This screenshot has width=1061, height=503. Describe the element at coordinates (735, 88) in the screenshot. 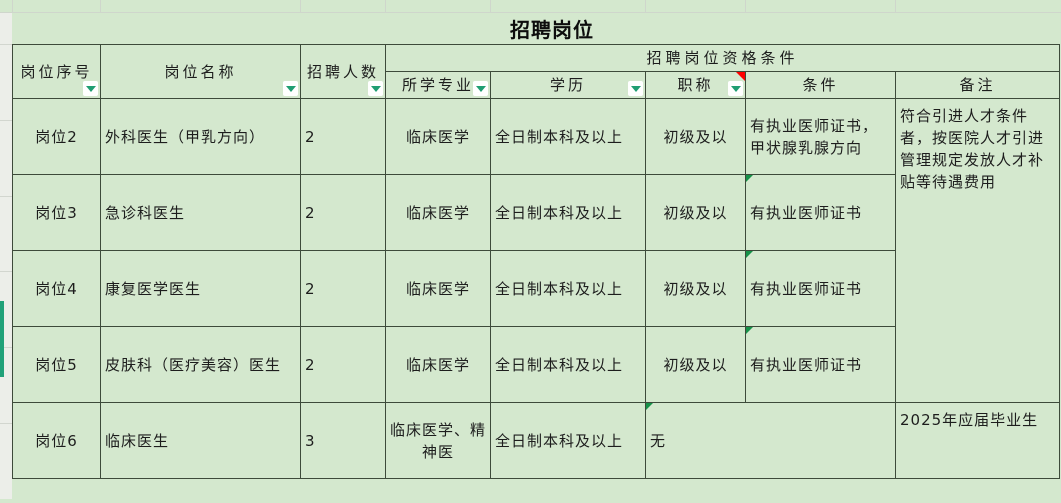

I see `filter-dropdown-icon-title` at that location.